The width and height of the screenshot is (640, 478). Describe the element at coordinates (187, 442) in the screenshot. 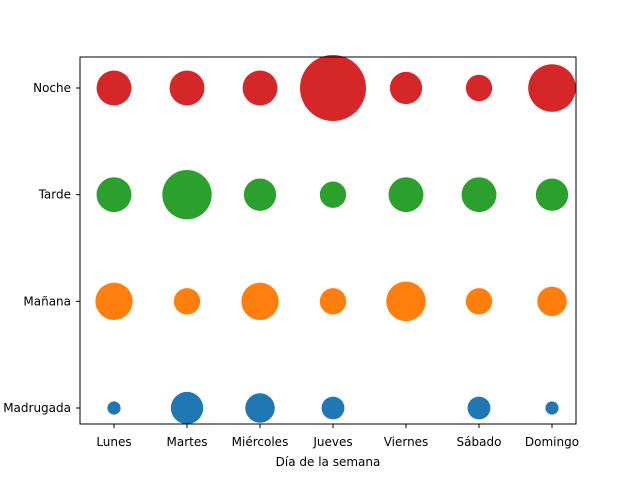

I see `x-tick-label: Martes` at that location.